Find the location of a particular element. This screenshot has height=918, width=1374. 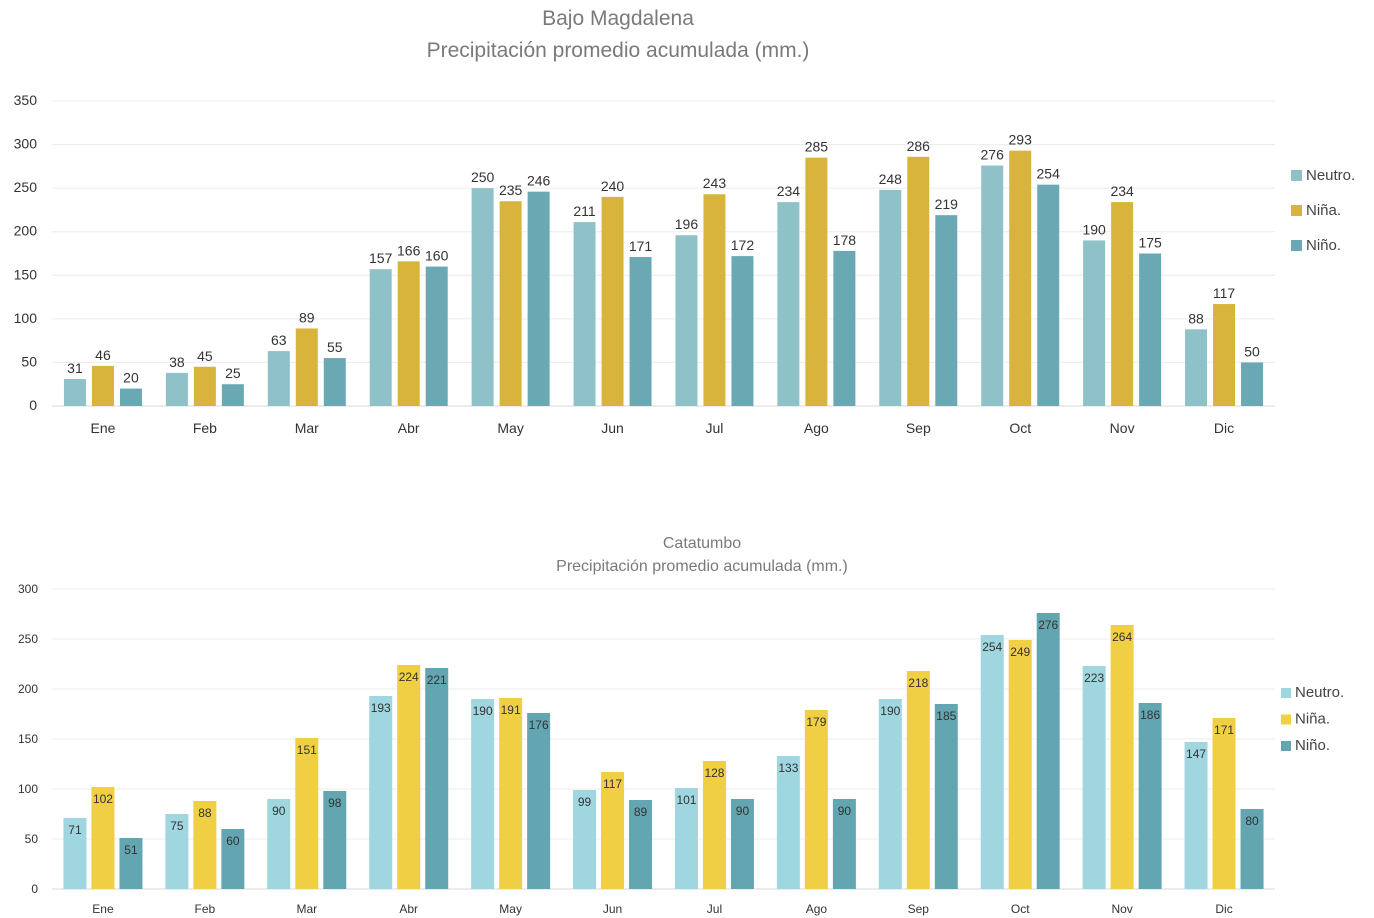

ct-x-tick-label: Ago is located at coordinates (817, 909).